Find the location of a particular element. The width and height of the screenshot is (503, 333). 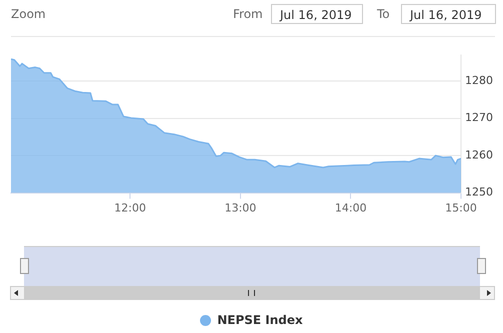

x-tick-label: 14:00 is located at coordinates (350, 207).